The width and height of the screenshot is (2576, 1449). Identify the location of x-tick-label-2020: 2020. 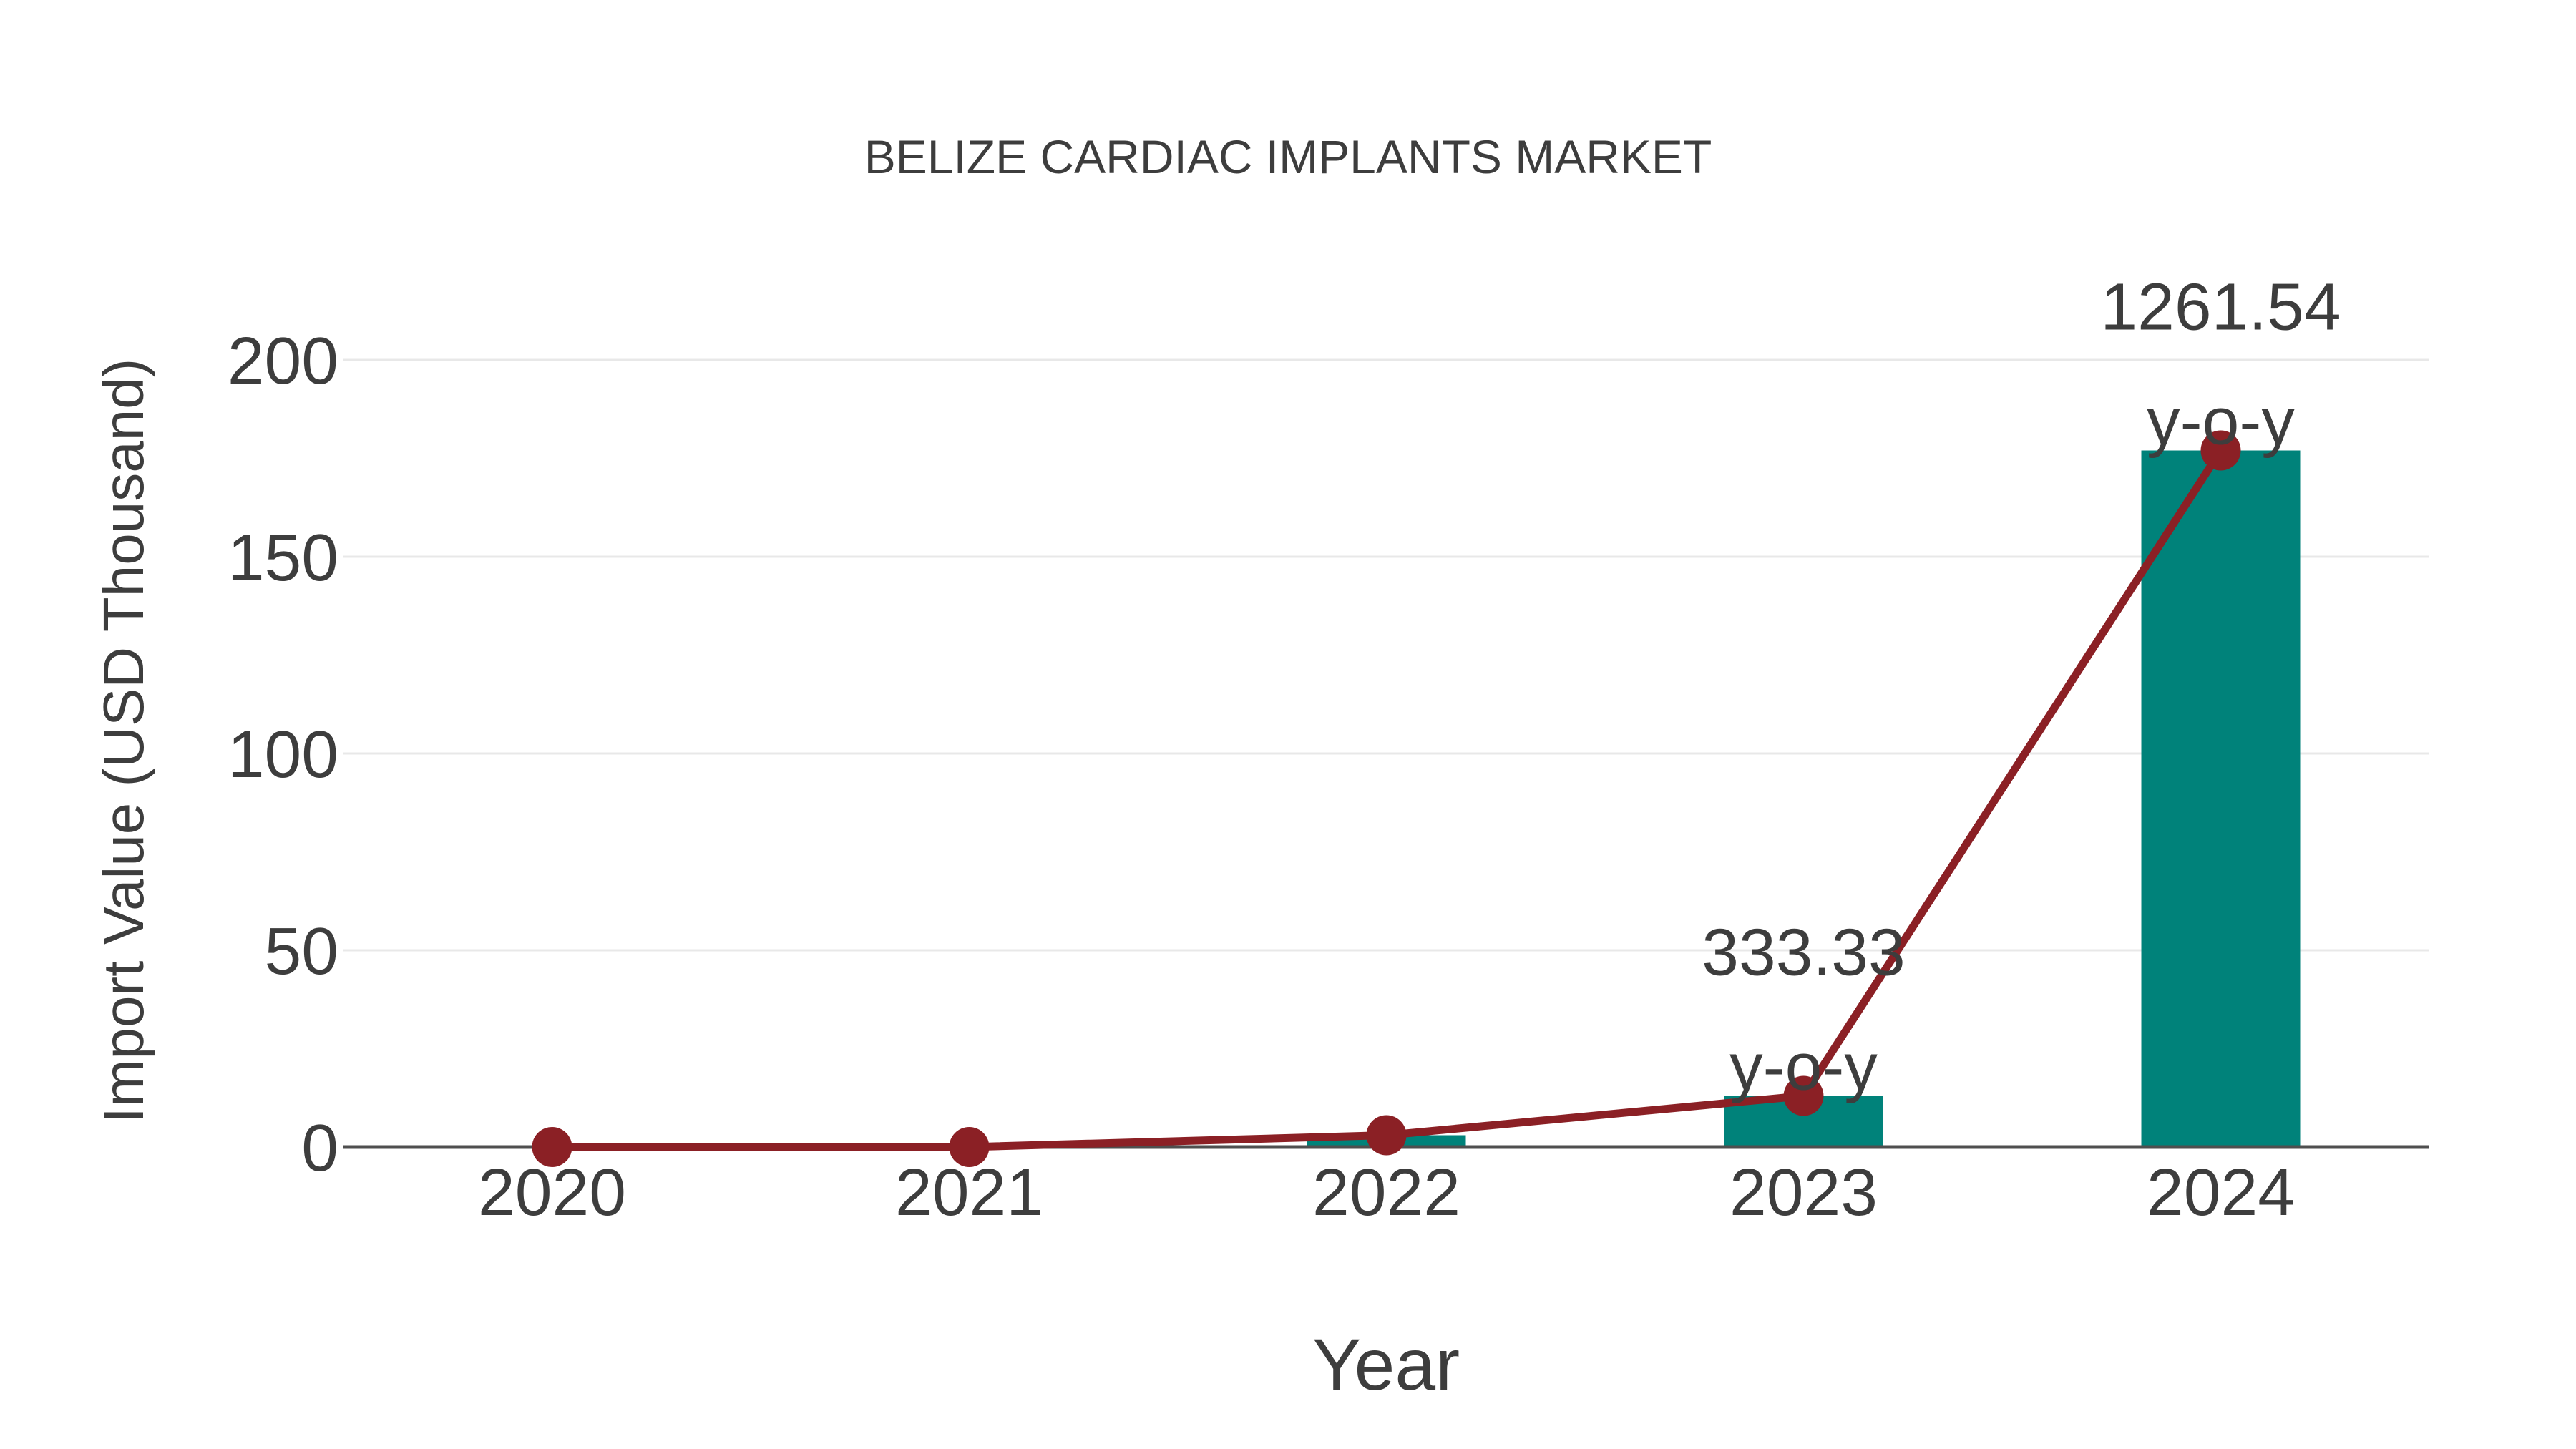
(552, 1192).